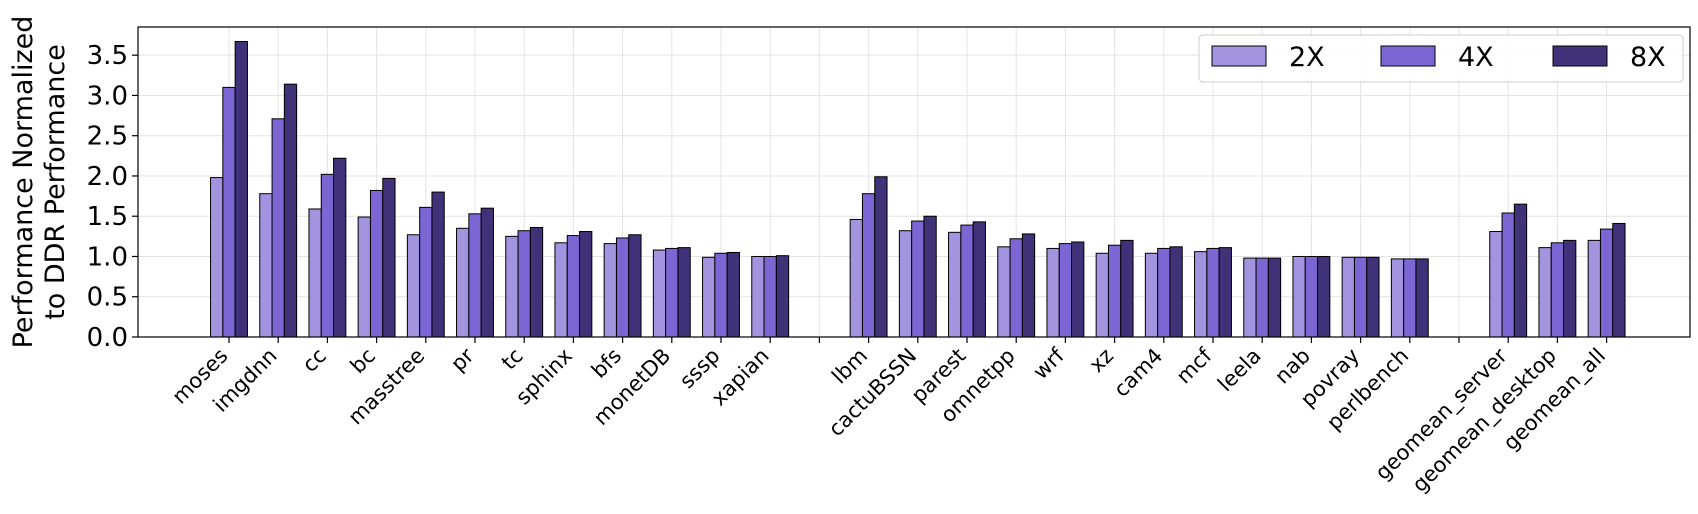  I want to click on bar-2X-geomean_all, so click(1594, 288).